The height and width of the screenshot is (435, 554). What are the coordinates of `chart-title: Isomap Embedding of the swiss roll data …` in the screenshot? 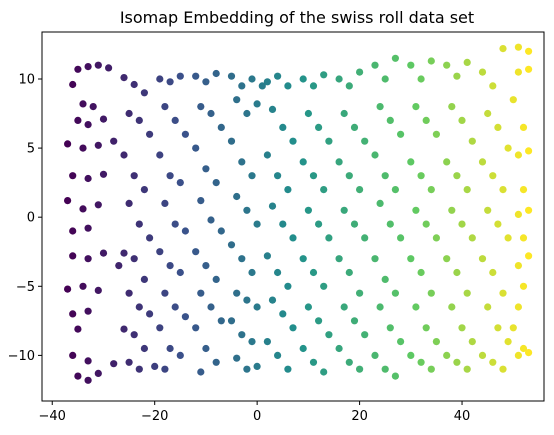 It's located at (297, 17).